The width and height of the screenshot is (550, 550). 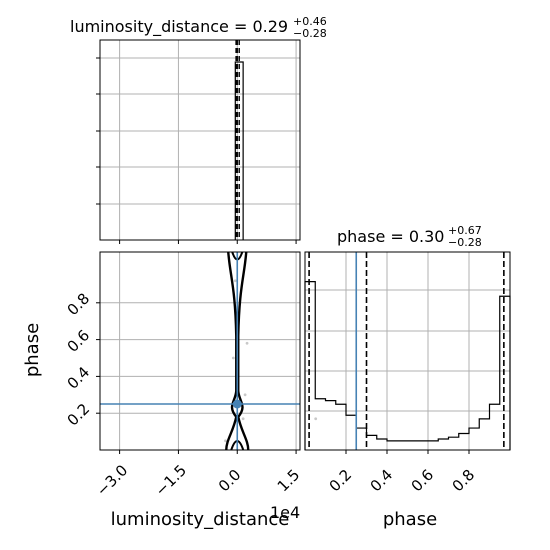 What do you see at coordinates (171, 480) in the screenshot?
I see `x-tick-label: −1.5` at bounding box center [171, 480].